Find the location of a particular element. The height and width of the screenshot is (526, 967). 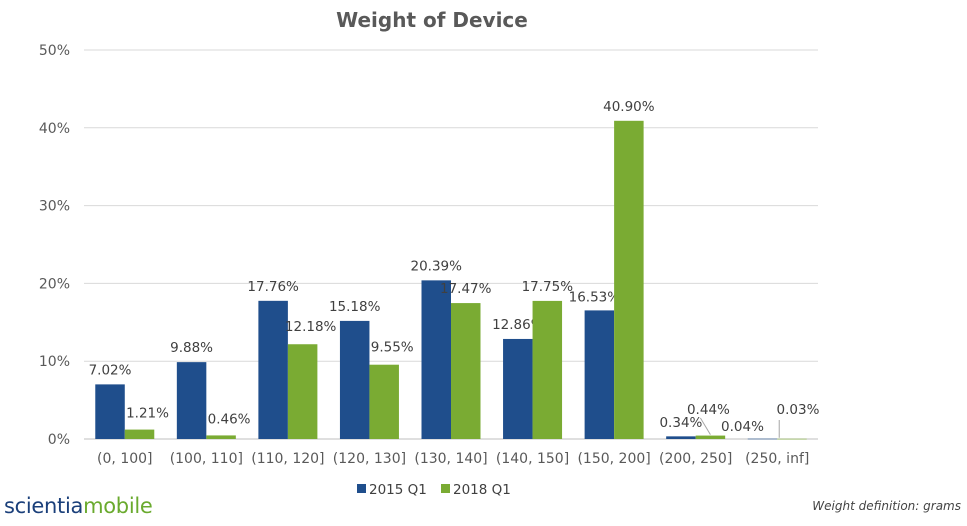

logo-text-scientia: scientia is located at coordinates (44, 506).